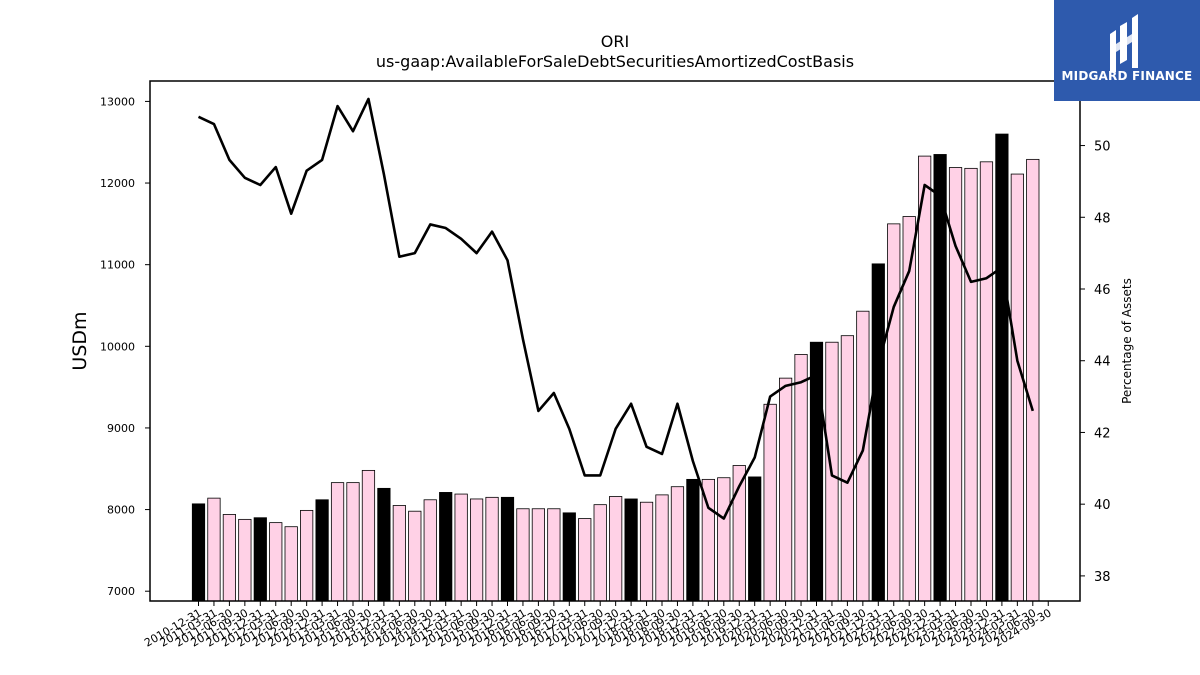  What do you see at coordinates (117, 265) in the screenshot?
I see `y-tick-label: 11000` at bounding box center [117, 265].